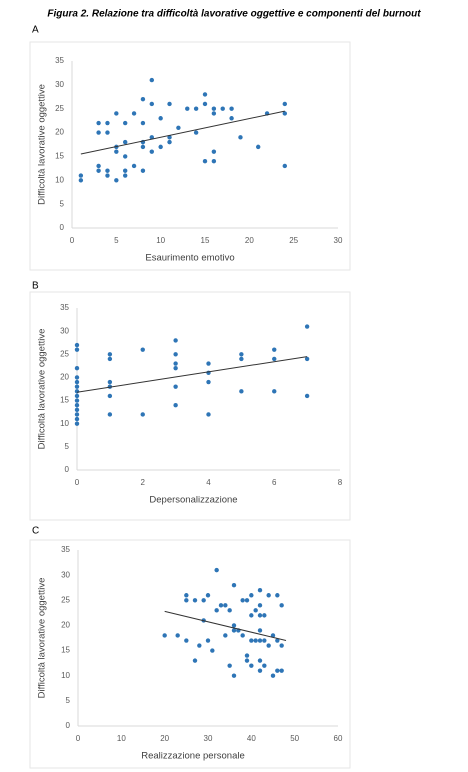  Describe the element at coordinates (338, 738) in the screenshot. I see `x-tick-label: 60` at that location.